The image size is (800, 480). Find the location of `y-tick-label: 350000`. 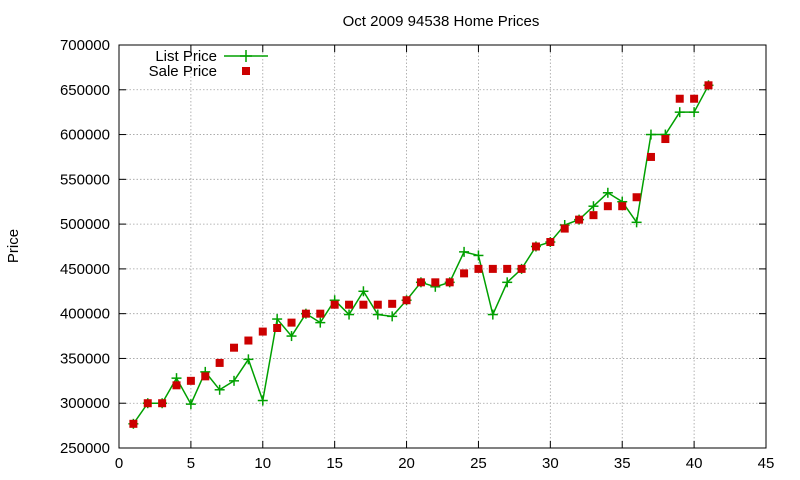

y-tick-label: 350000 is located at coordinates (85, 358).